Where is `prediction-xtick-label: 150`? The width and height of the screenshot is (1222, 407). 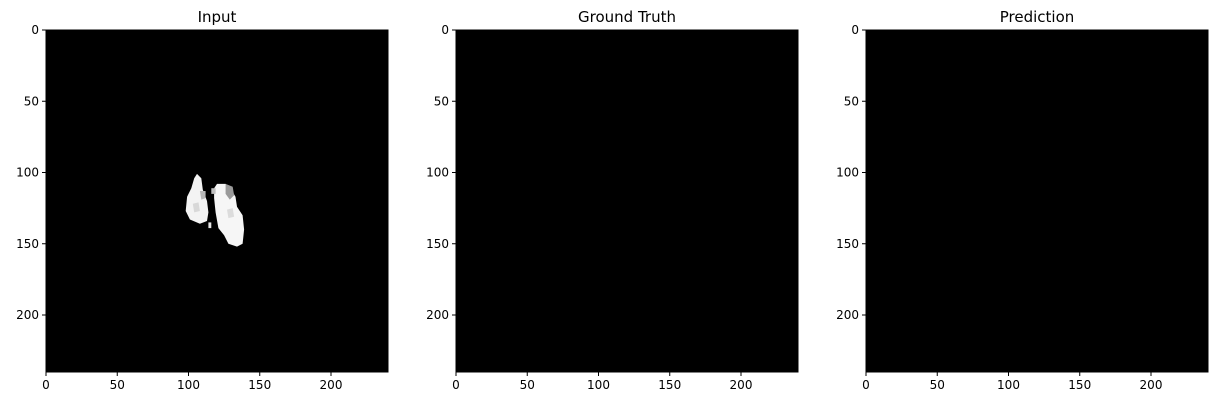
prediction-xtick-label: 150 is located at coordinates (1079, 385).